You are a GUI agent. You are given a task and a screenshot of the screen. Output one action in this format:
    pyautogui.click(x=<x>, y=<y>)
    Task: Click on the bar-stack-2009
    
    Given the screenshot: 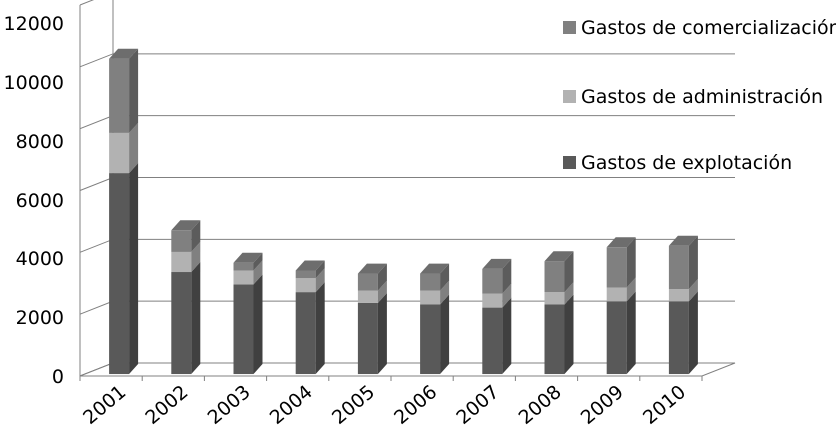 What is the action you would take?
    pyautogui.click(x=621, y=306)
    